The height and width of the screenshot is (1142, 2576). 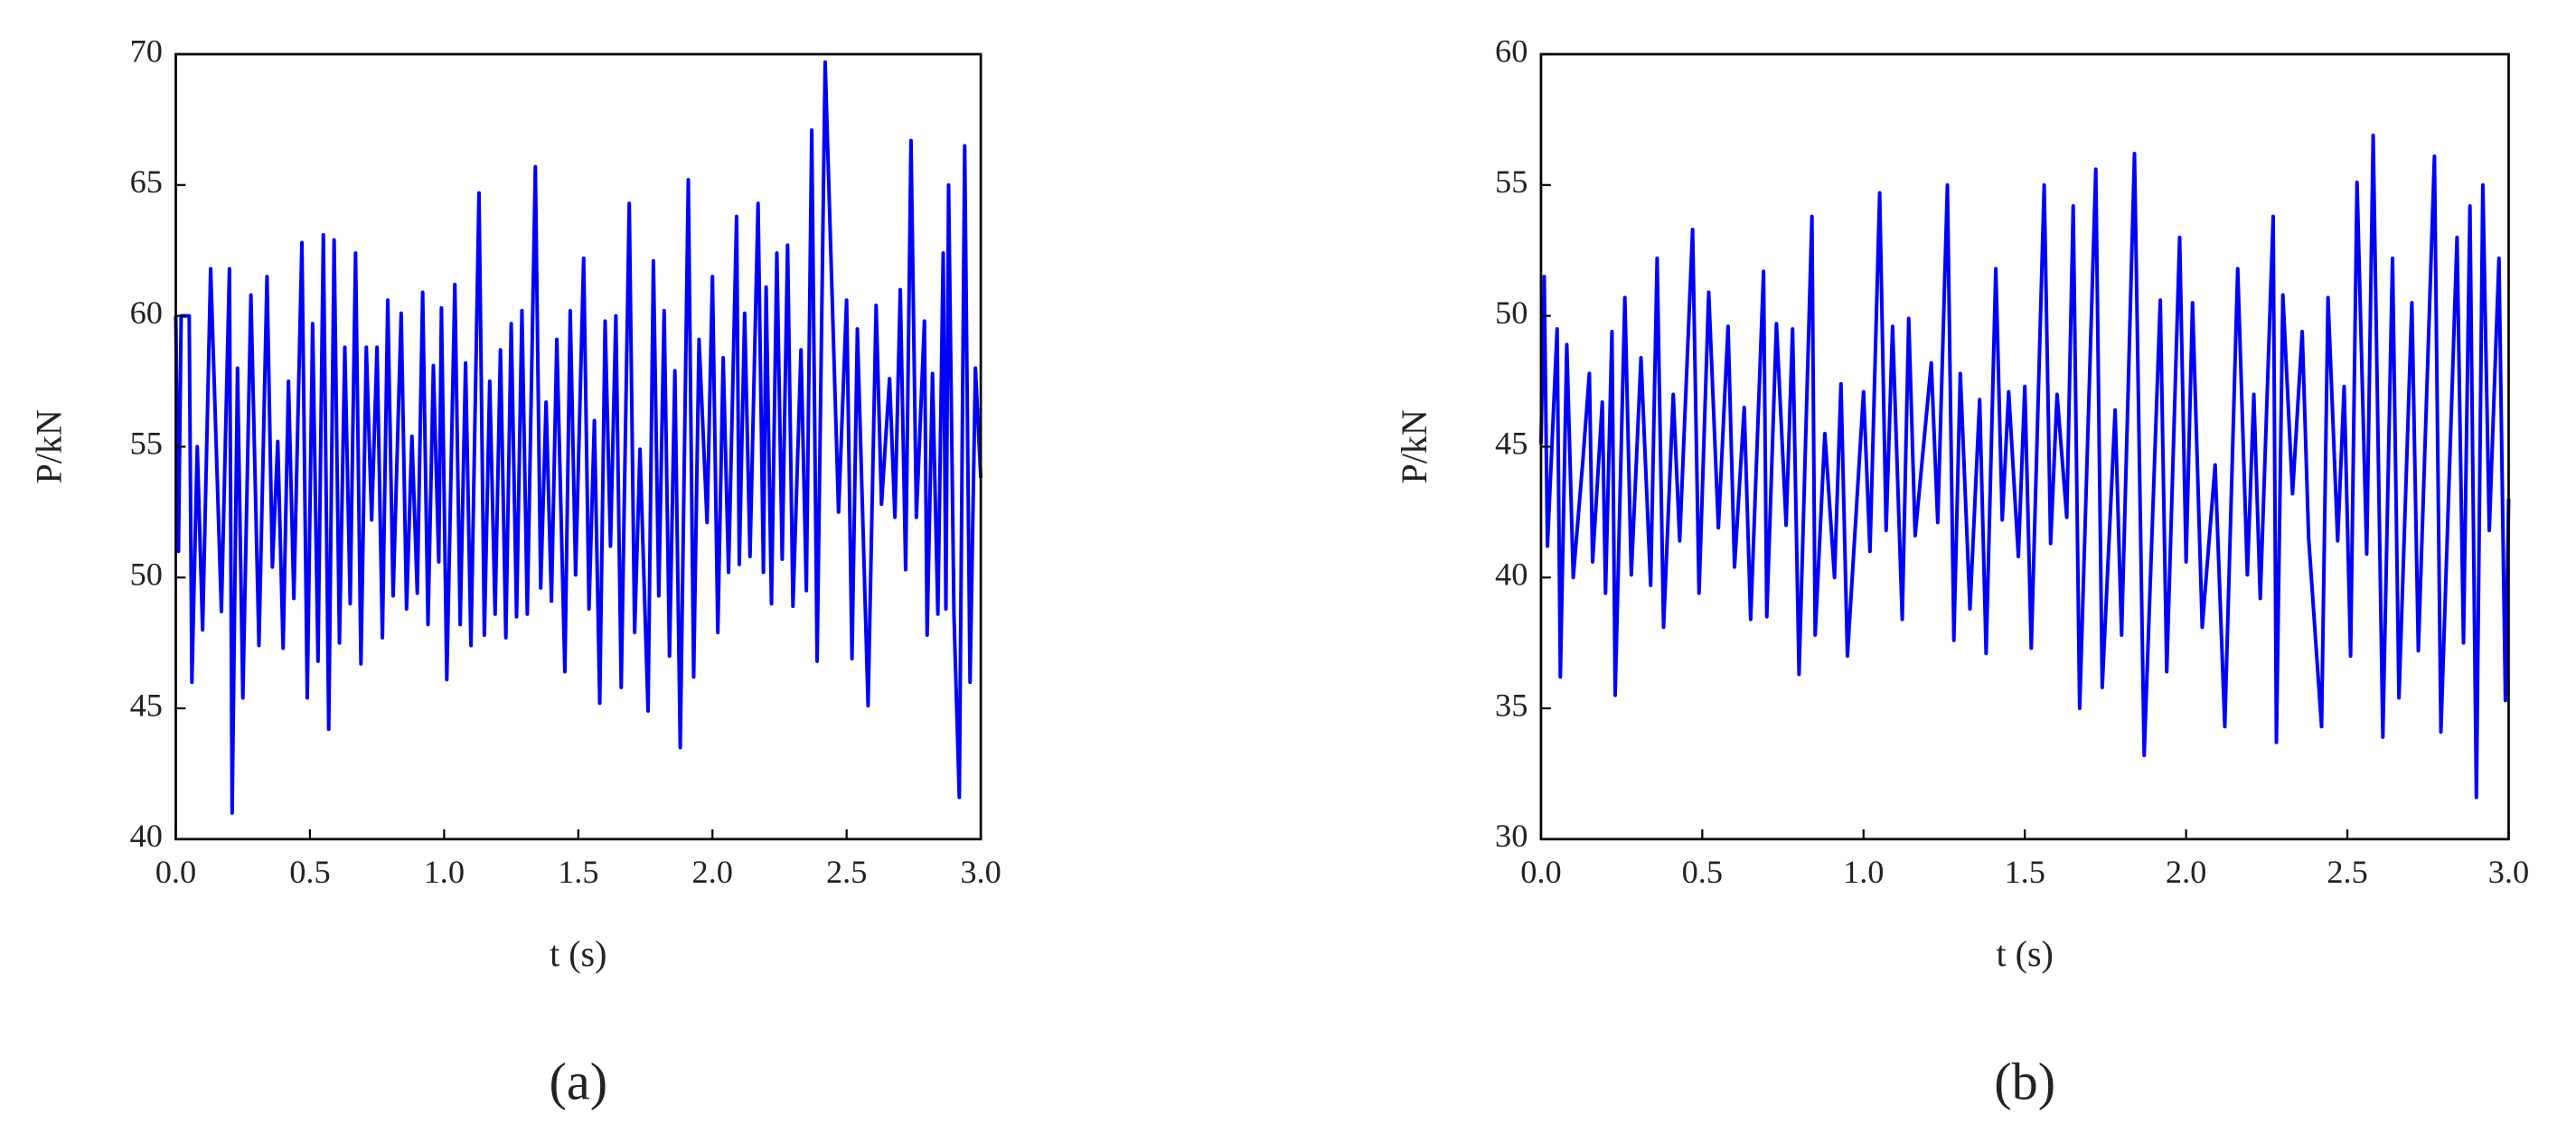 What do you see at coordinates (1511, 705) in the screenshot?
I see `y-tick-label: 35` at bounding box center [1511, 705].